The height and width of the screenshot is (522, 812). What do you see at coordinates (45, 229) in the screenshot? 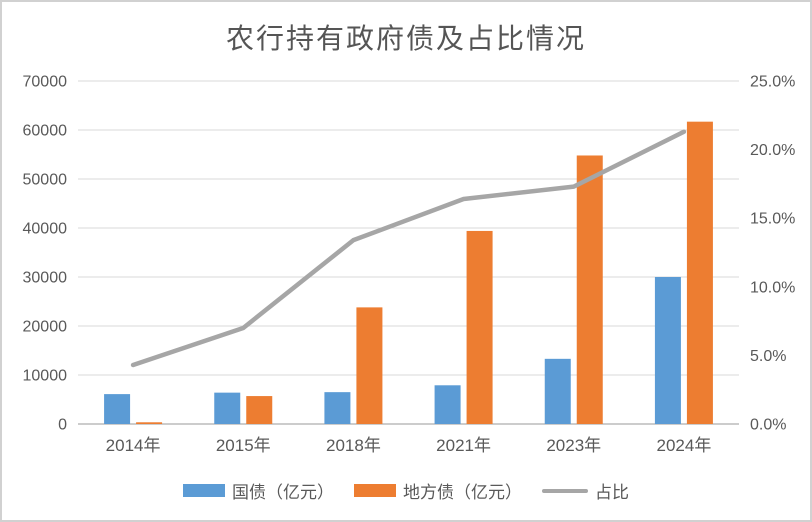
I see `left-axis-tick-label: 40000` at bounding box center [45, 229].